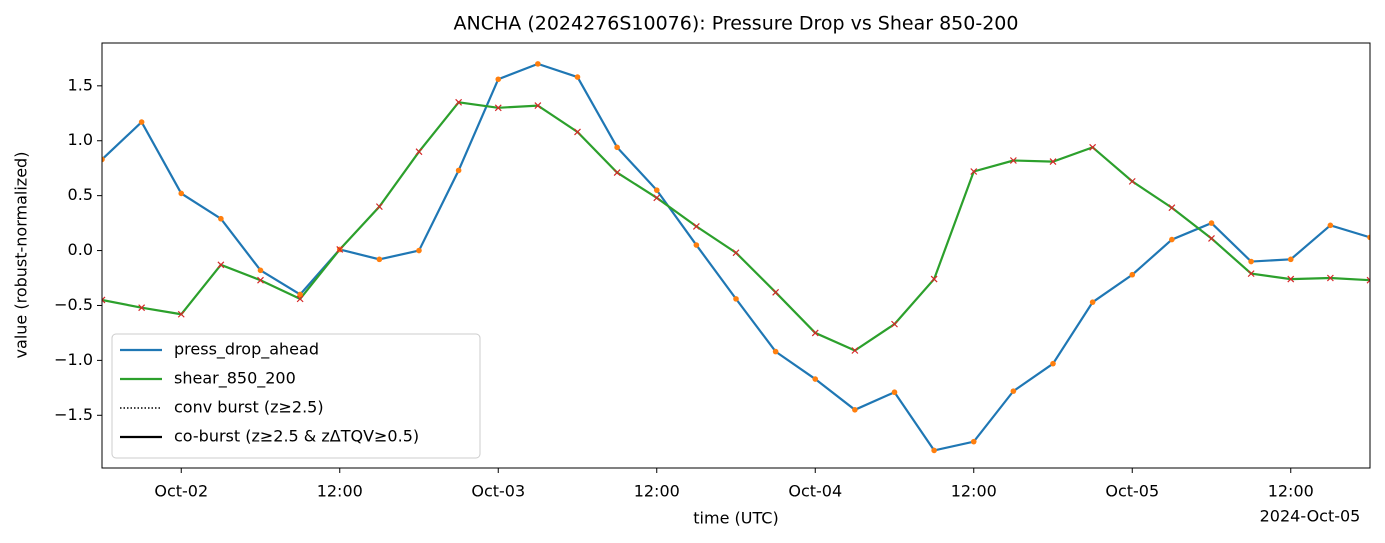  What do you see at coordinates (80, 194) in the screenshot?
I see `y-tick-label: 0.5` at bounding box center [80, 194].